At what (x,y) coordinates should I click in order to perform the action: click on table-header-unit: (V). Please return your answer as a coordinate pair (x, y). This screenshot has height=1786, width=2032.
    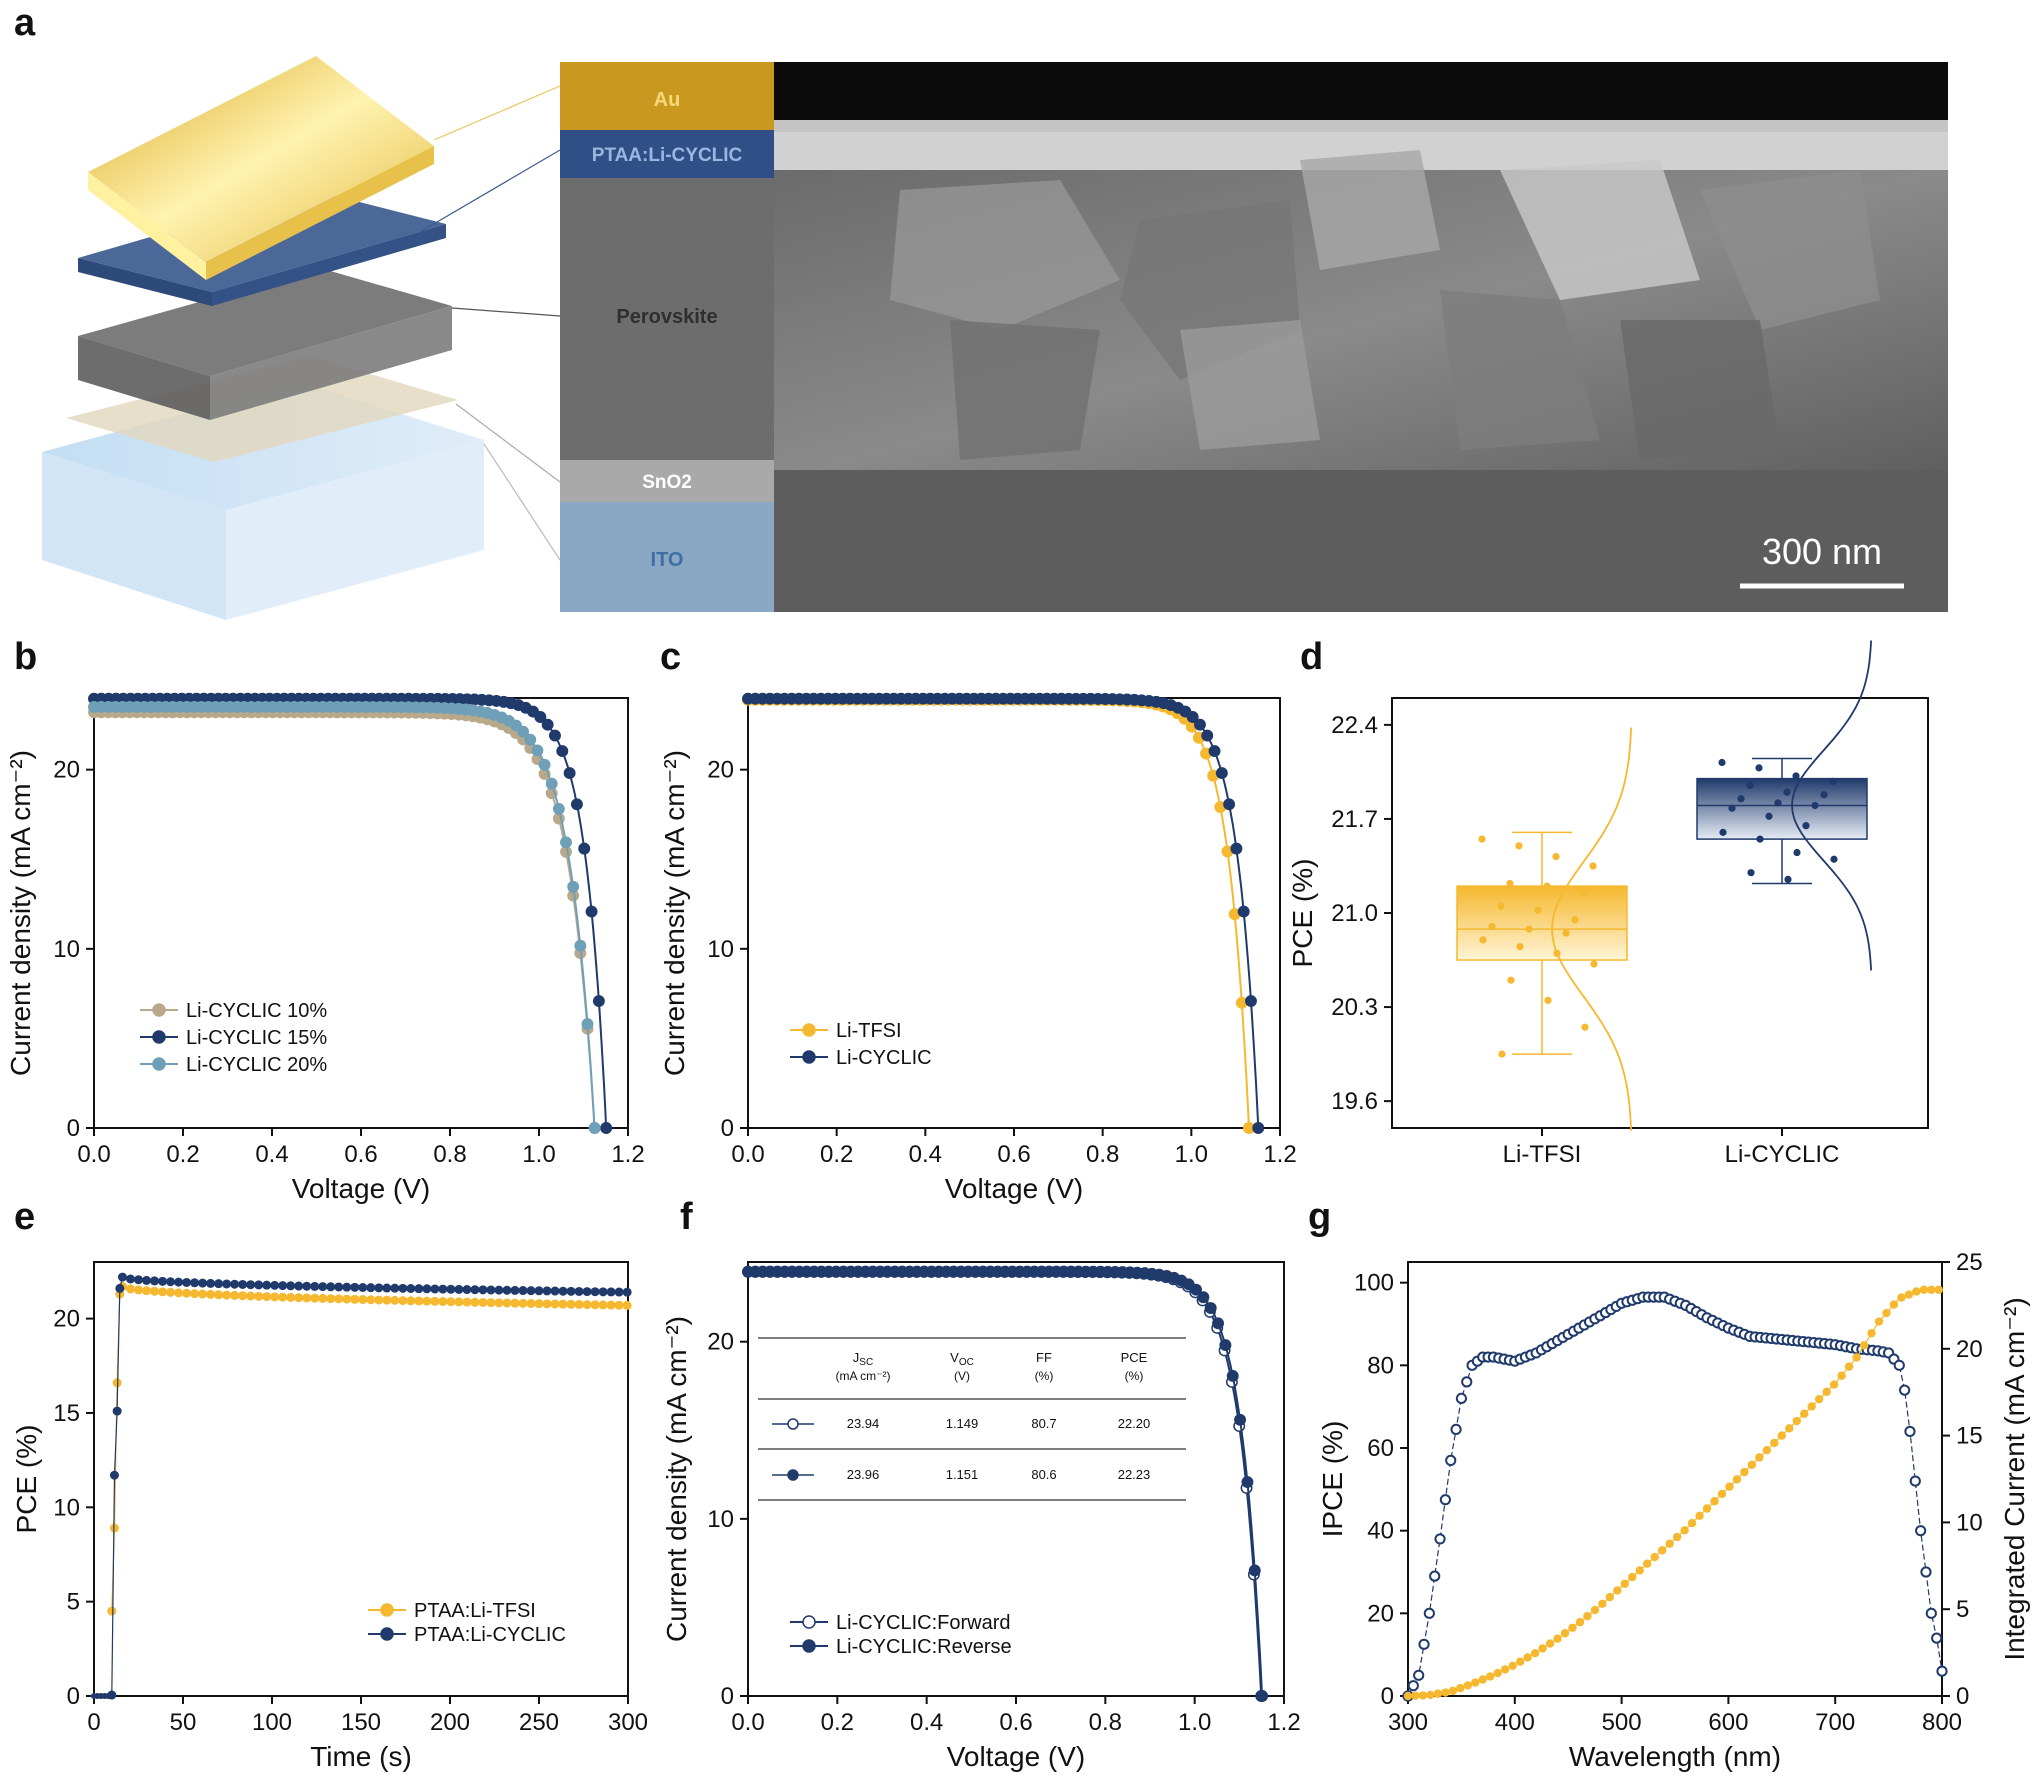
    Looking at the image, I should click on (962, 1376).